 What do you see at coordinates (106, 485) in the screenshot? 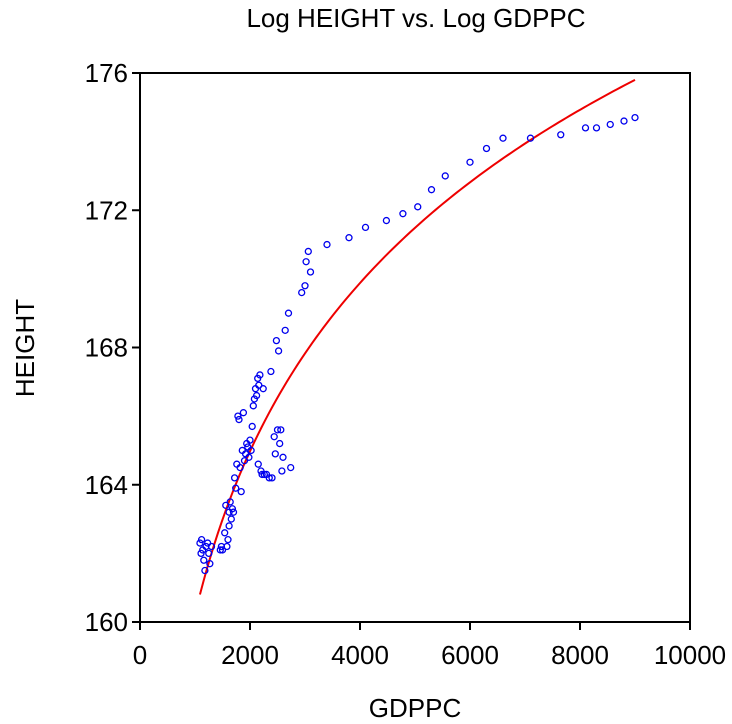
I see `y-tick-label: 164` at bounding box center [106, 485].